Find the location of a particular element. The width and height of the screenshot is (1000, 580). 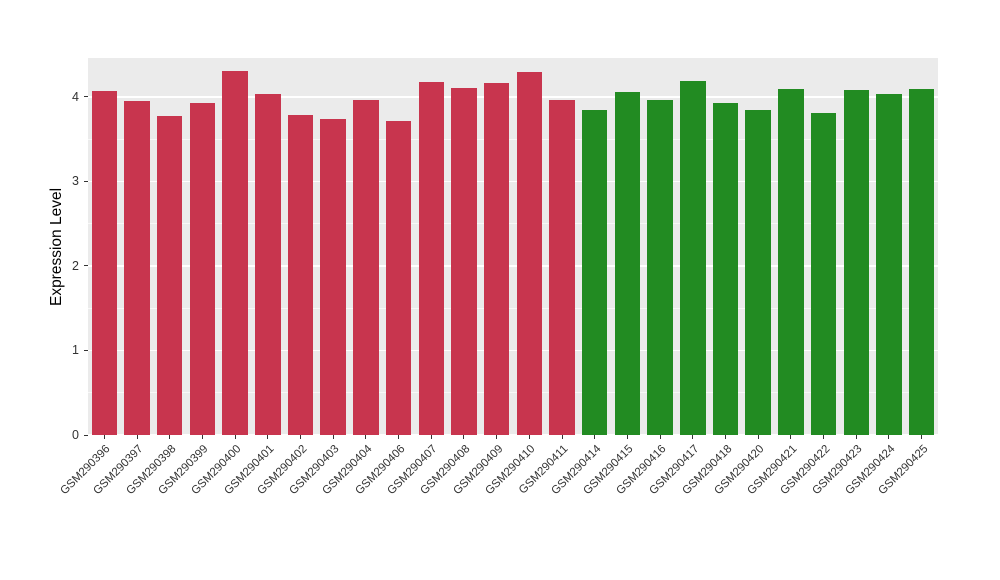

y-tick-label: 2 is located at coordinates (75, 265).